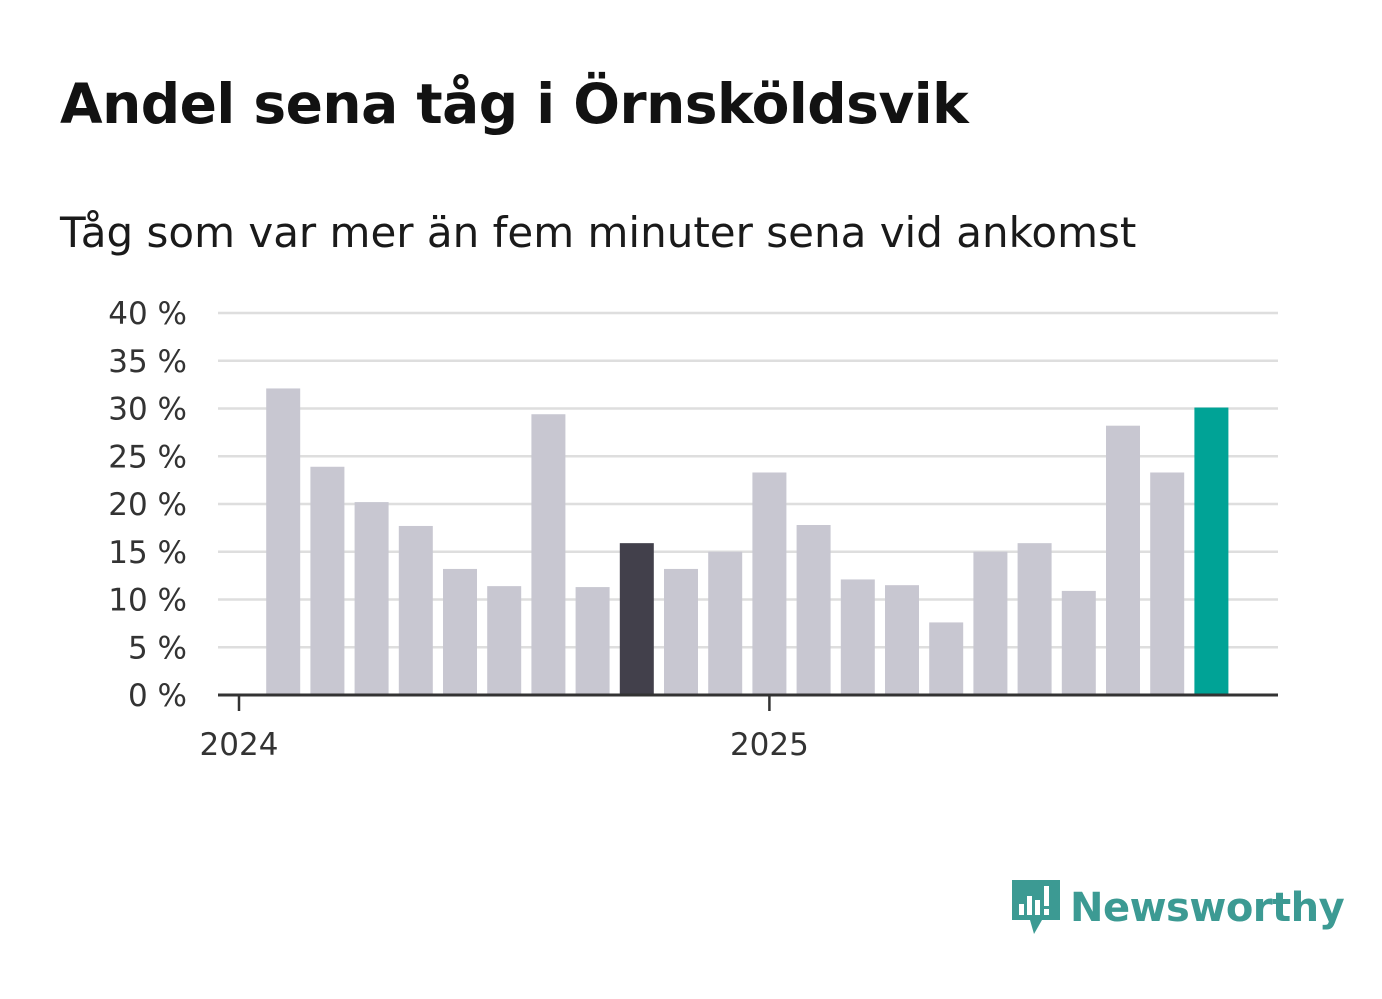  Describe the element at coordinates (147, 362) in the screenshot. I see `y-tick-label: 35 %` at that location.